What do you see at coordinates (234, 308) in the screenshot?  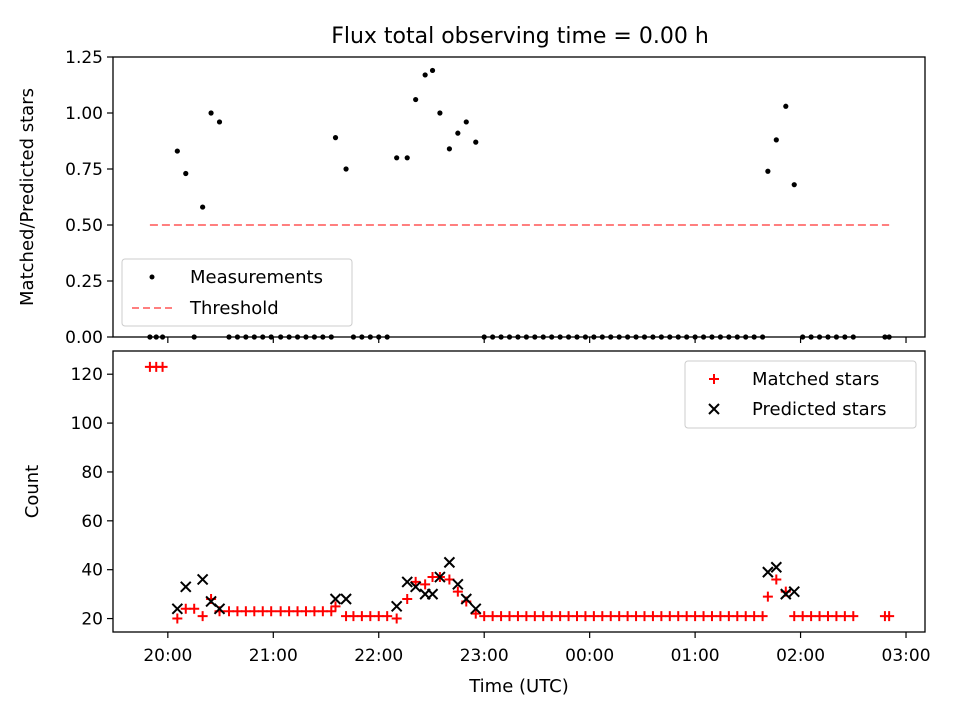 I see `threshold-legend-label: Threshold` at bounding box center [234, 308].